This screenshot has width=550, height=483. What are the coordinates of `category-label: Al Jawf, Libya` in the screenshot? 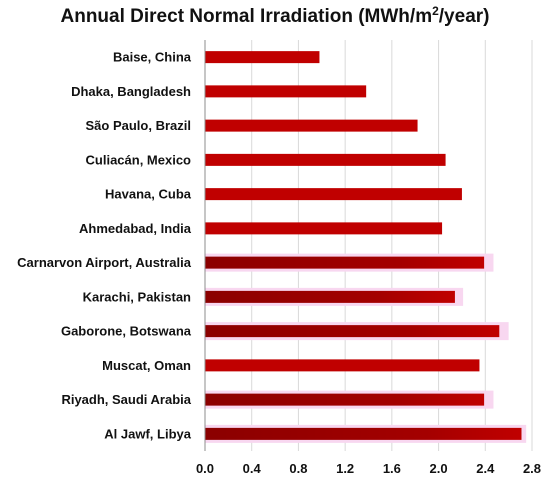 It's located at (147, 433).